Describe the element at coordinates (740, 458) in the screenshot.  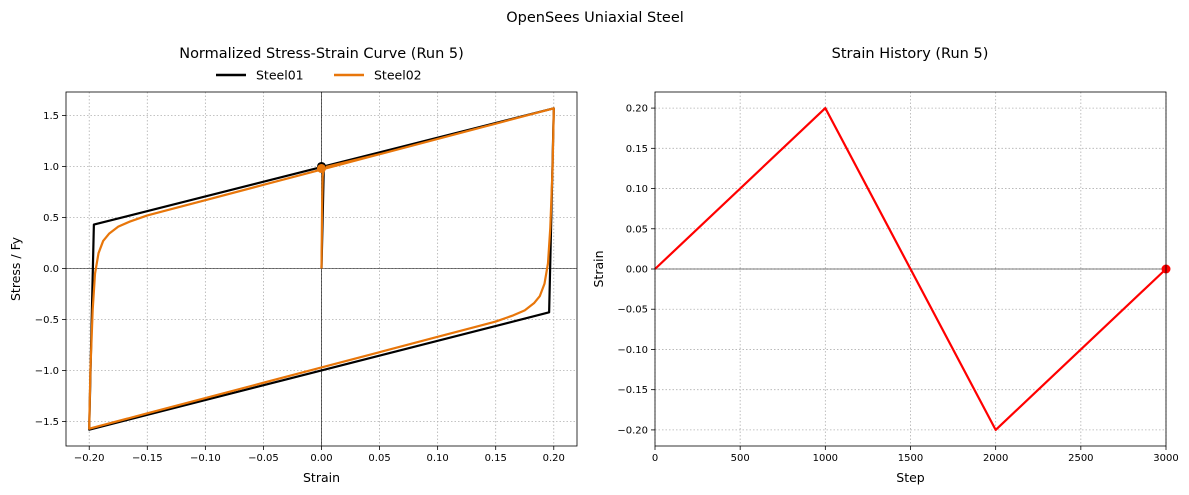
I see `strain-history-x-tick-label: 500` at that location.